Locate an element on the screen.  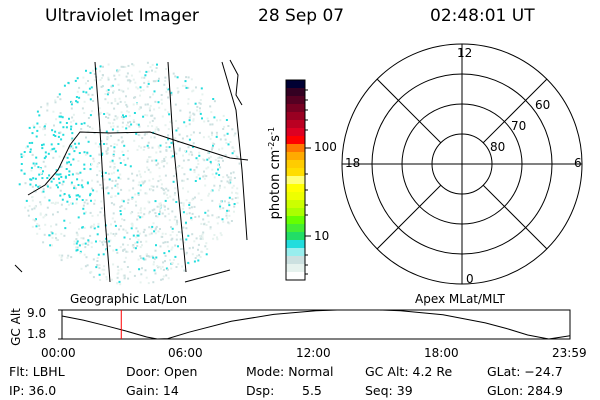
colorbar-label-s: s is located at coordinates (276, 138).